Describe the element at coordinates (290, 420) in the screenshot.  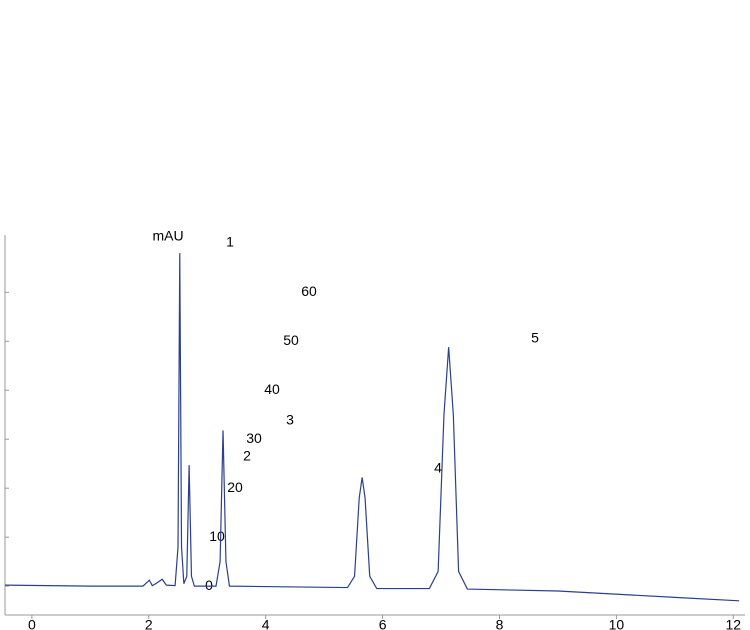
I see `peak-label: 3` at that location.